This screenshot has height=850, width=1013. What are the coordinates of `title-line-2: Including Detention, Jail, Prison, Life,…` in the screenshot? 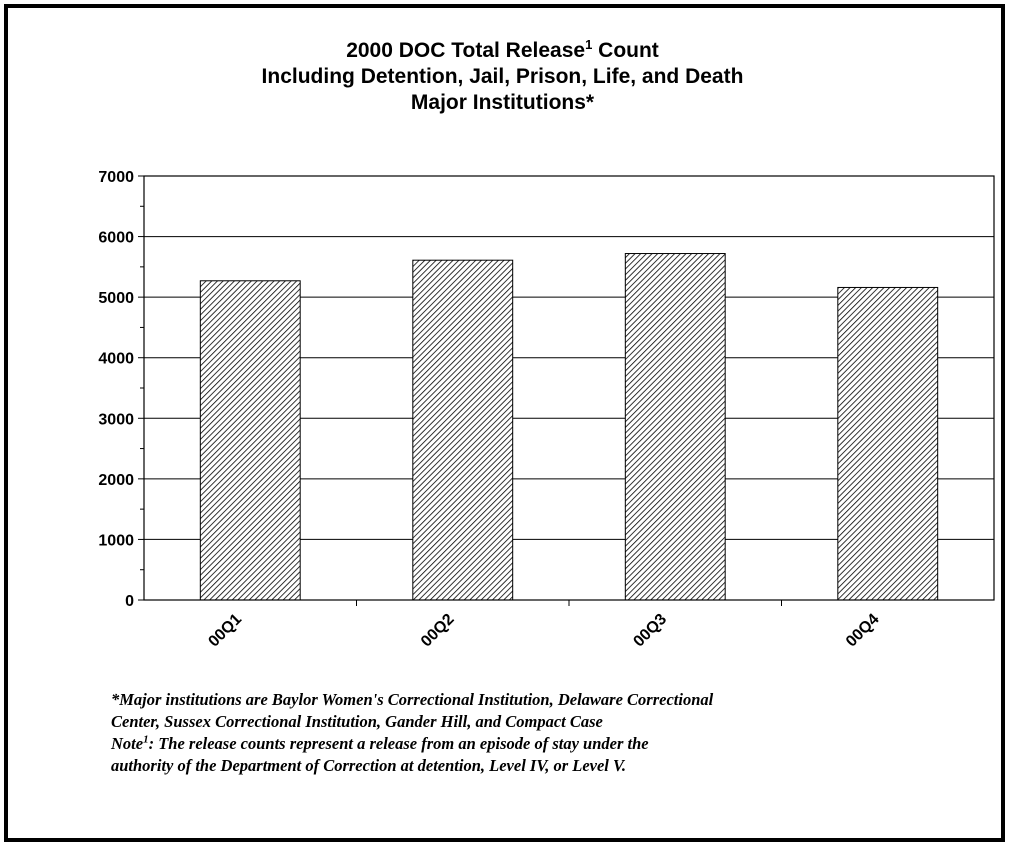 It's located at (502, 76).